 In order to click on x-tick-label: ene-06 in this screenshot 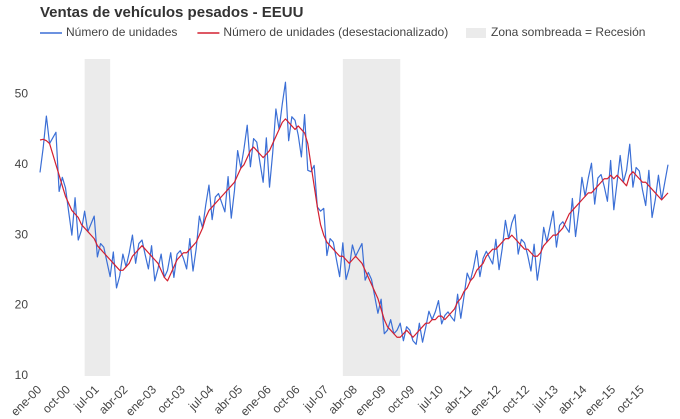, I will do `click(256, 400)`.